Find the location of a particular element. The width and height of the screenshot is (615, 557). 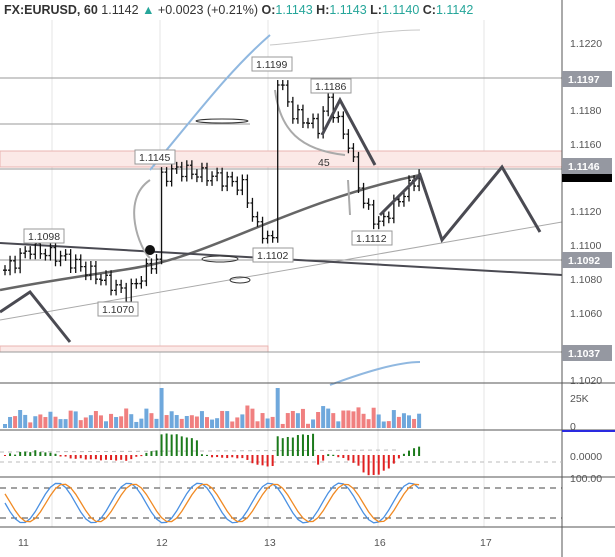

svg-text: 0 is located at coordinates (573, 427).